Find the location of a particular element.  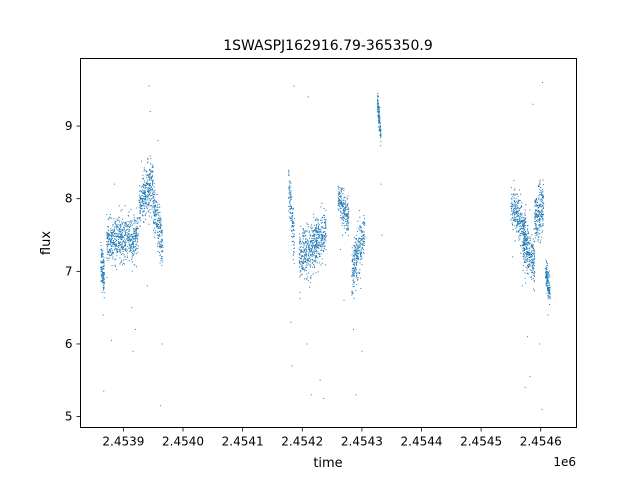

x-axis-label: time is located at coordinates (327, 463).